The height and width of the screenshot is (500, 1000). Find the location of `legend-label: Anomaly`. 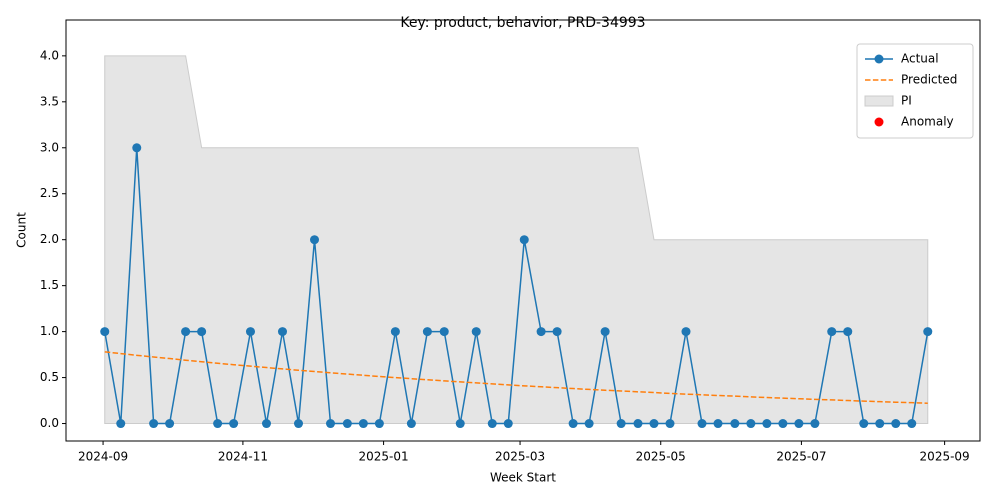

legend-label: Anomaly is located at coordinates (927, 122).